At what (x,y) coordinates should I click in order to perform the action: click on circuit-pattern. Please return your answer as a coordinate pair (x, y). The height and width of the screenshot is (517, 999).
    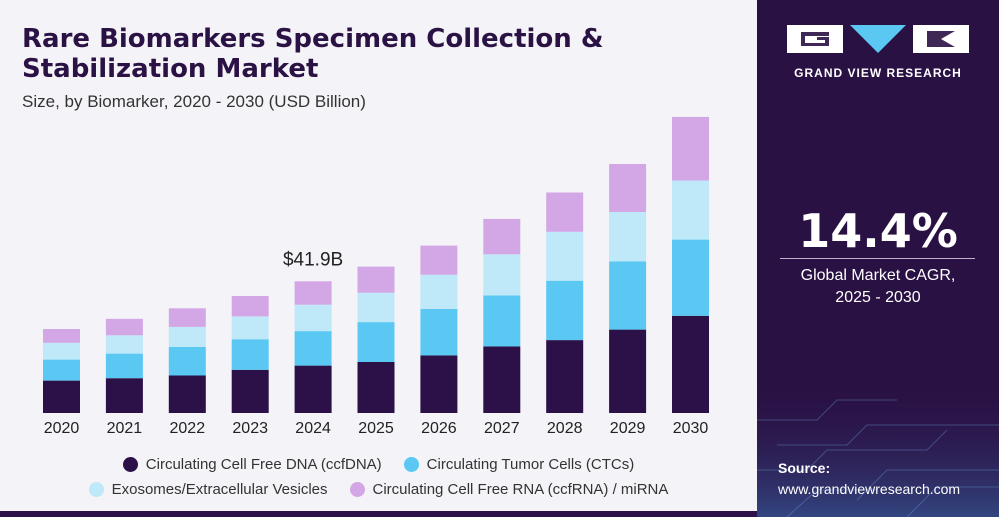
    Looking at the image, I should click on (878, 448).